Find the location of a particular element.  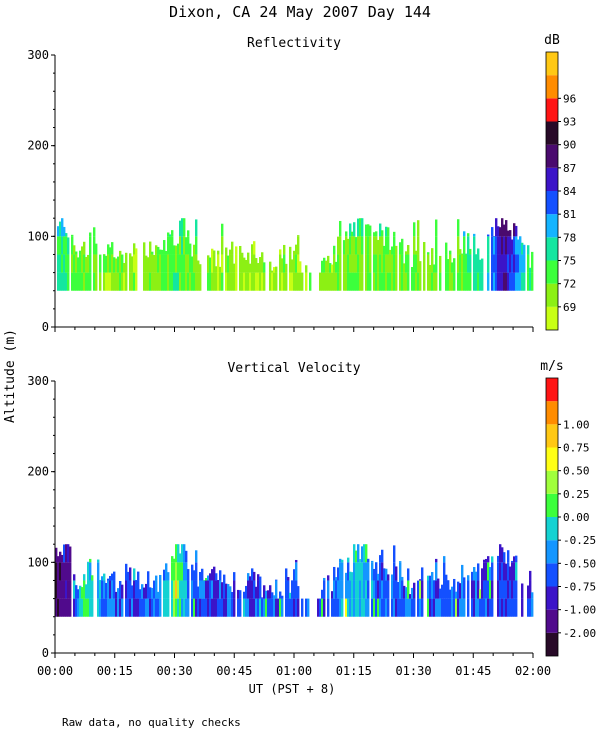

quality-footnote: Raw data, no quality checks is located at coordinates (151, 722).